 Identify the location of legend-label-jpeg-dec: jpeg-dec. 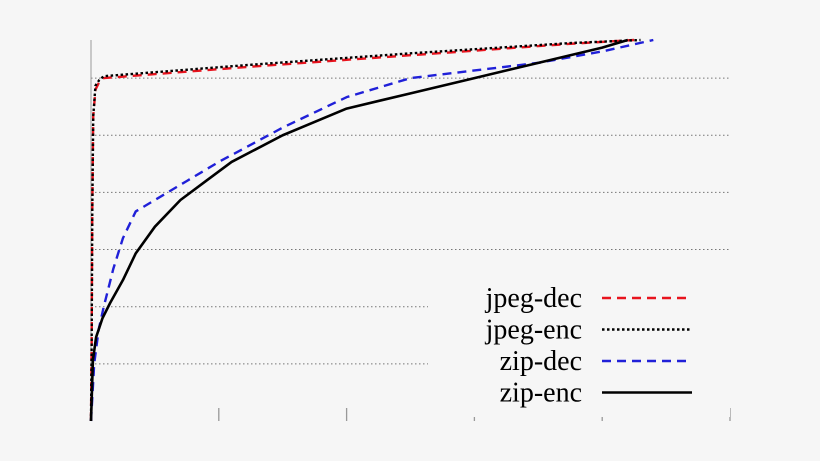
(533, 298).